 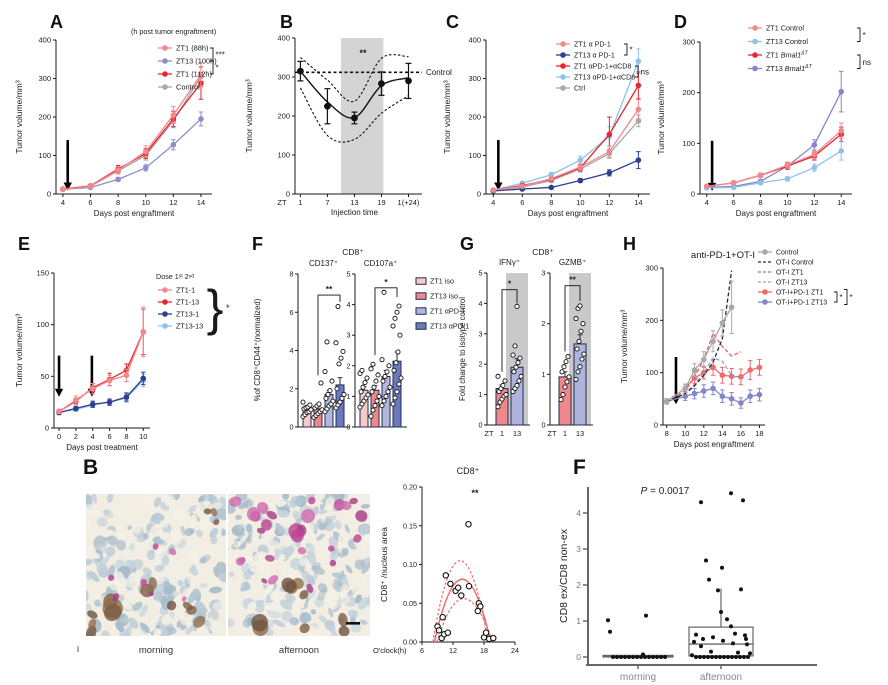 What do you see at coordinates (517, 433) in the screenshot?
I see `svg-text: 13` at bounding box center [517, 433].